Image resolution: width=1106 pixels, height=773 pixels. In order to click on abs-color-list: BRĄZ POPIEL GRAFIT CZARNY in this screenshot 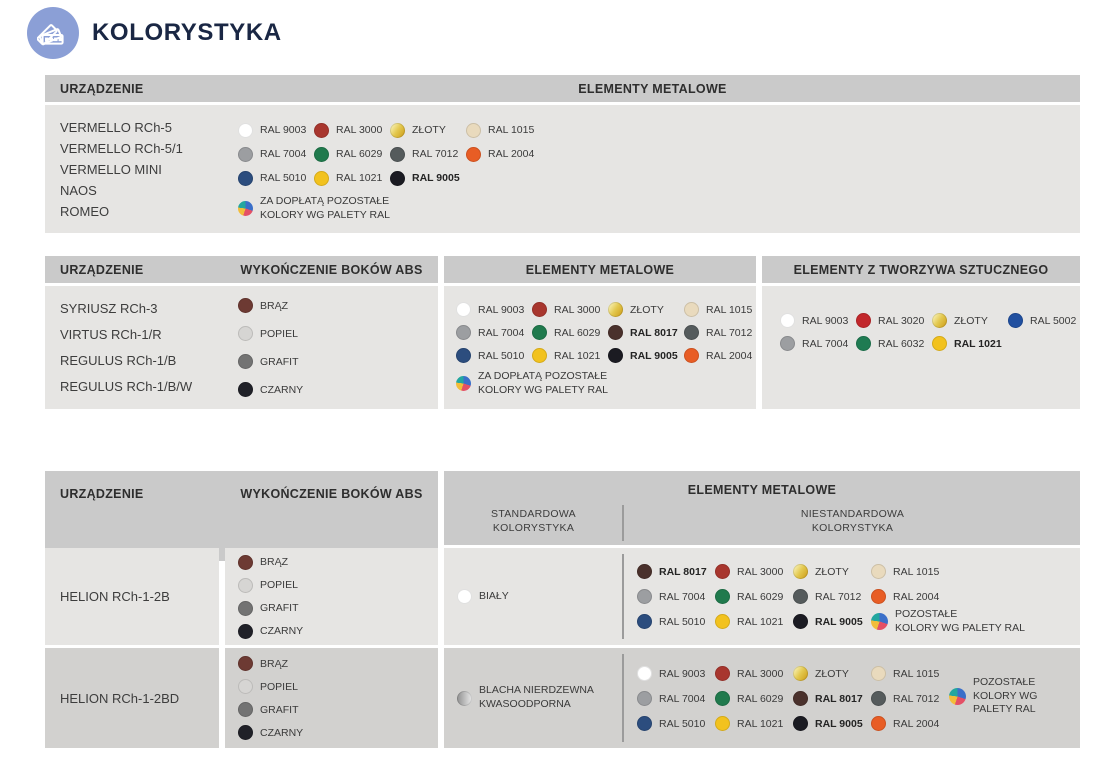, I will do `click(331, 596)`.